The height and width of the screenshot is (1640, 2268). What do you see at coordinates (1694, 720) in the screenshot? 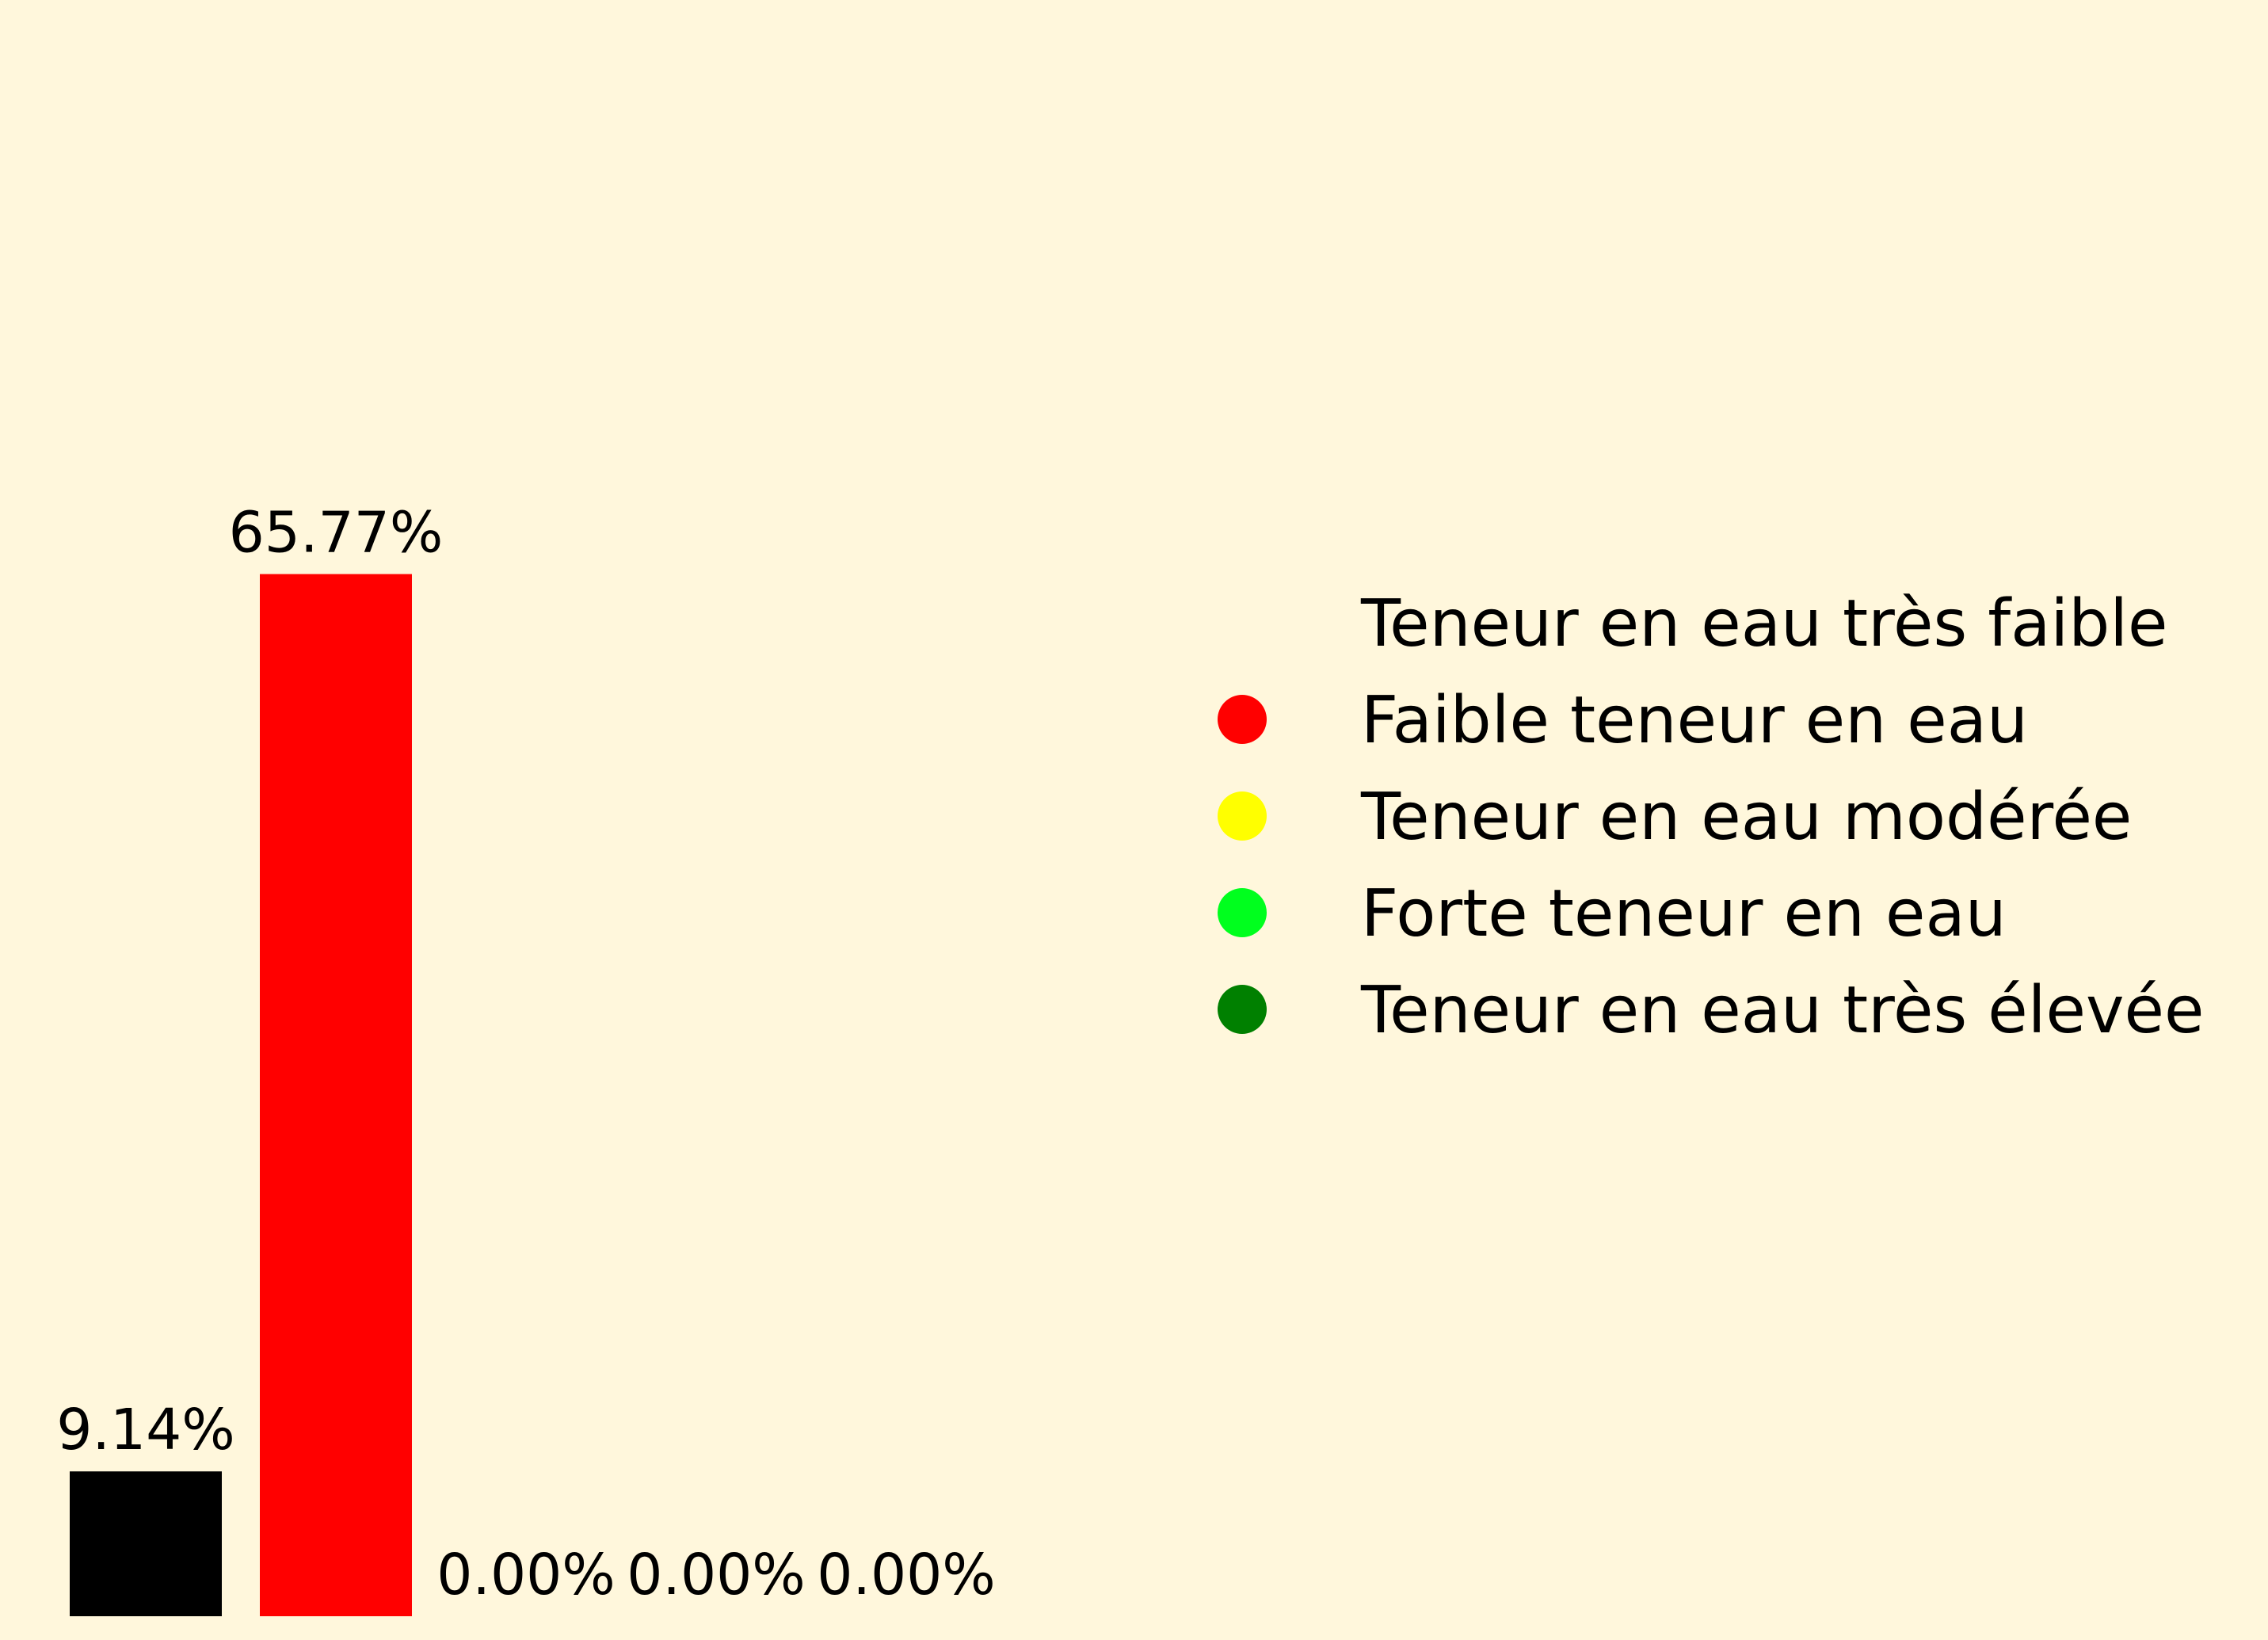
I see `legend-label-faible-teneur-en-eau: Faible teneur en eau` at bounding box center [1694, 720].